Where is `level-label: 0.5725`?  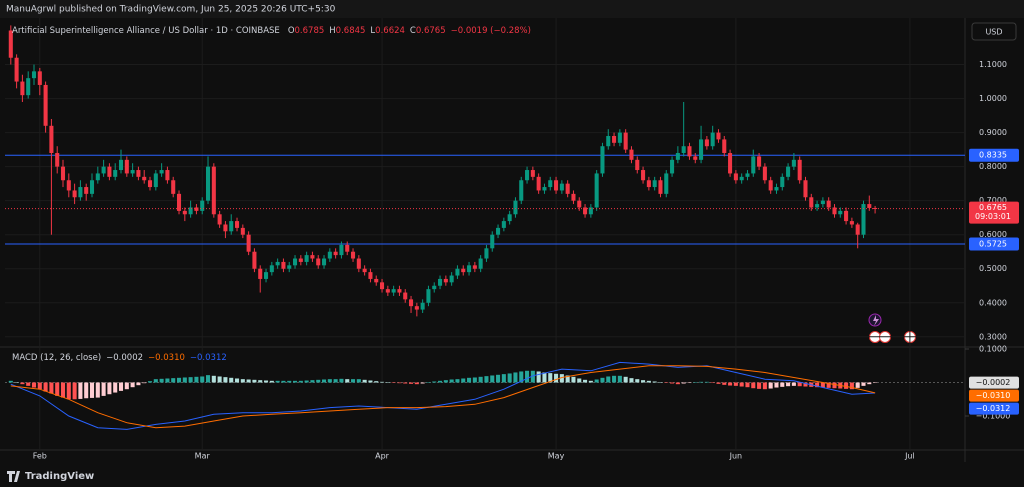
level-label: 0.5725 is located at coordinates (993, 244).